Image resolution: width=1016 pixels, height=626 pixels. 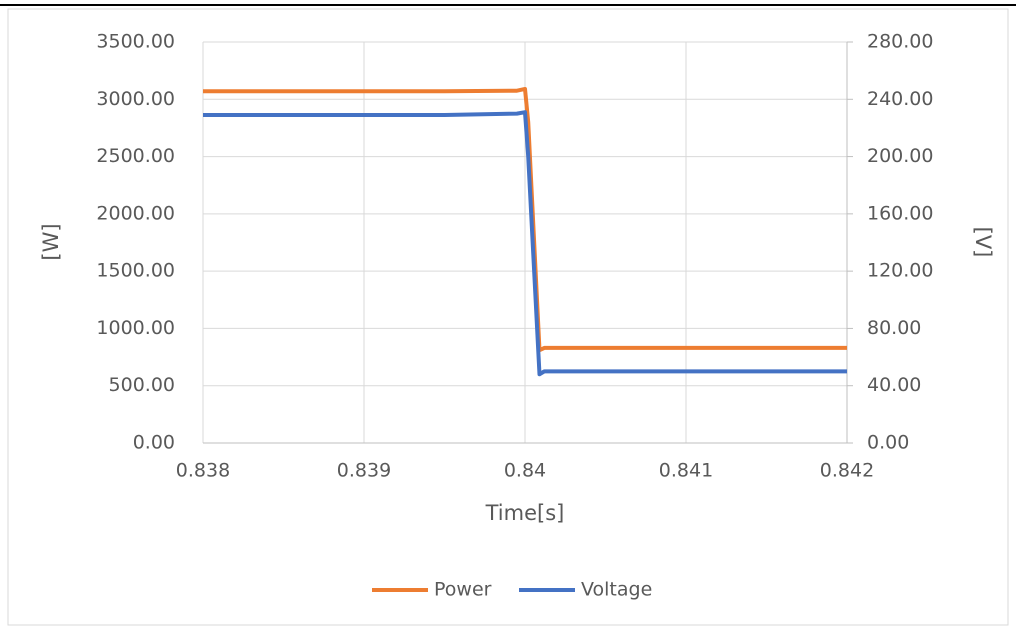 What do you see at coordinates (894, 385) in the screenshot?
I see `y2-tick-label: 40.00` at bounding box center [894, 385].